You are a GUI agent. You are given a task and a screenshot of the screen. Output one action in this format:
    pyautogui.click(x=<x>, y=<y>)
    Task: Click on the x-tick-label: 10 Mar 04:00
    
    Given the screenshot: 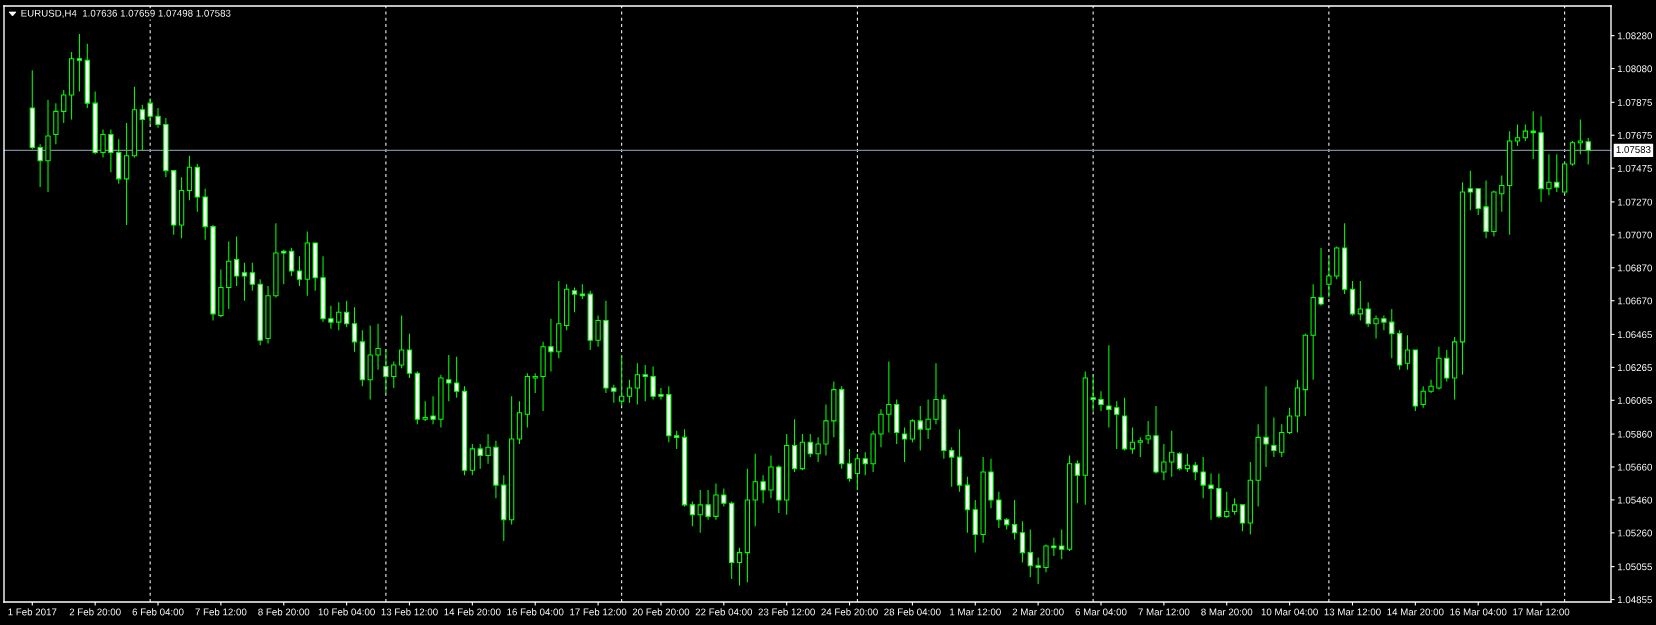 What is the action you would take?
    pyautogui.click(x=1289, y=612)
    